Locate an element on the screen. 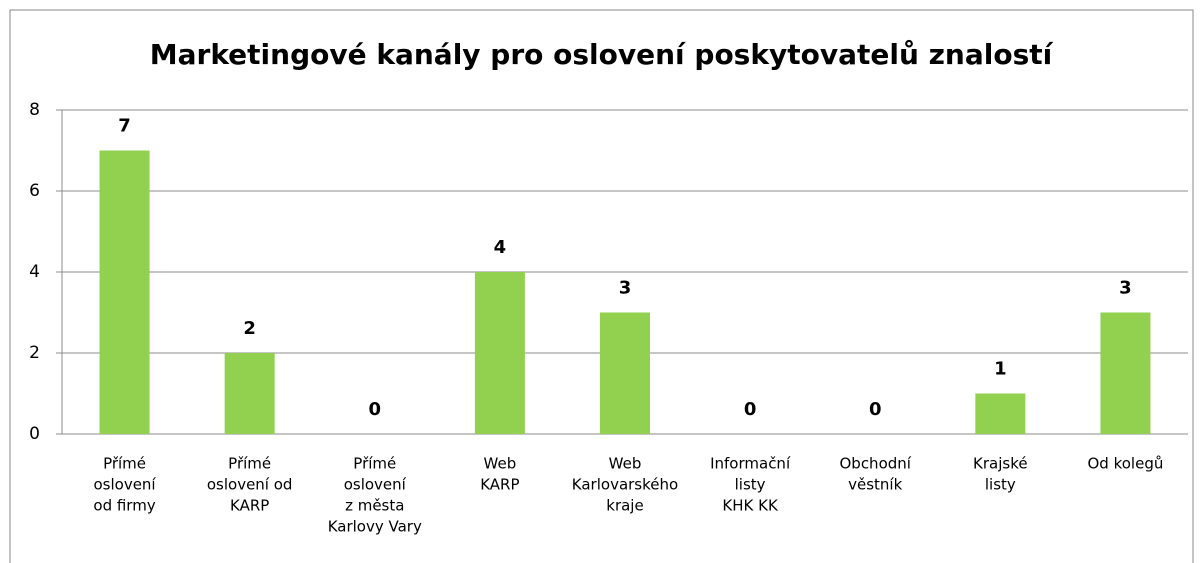 This screenshot has height=563, width=1203. y-tick-label: 2 is located at coordinates (34, 353).